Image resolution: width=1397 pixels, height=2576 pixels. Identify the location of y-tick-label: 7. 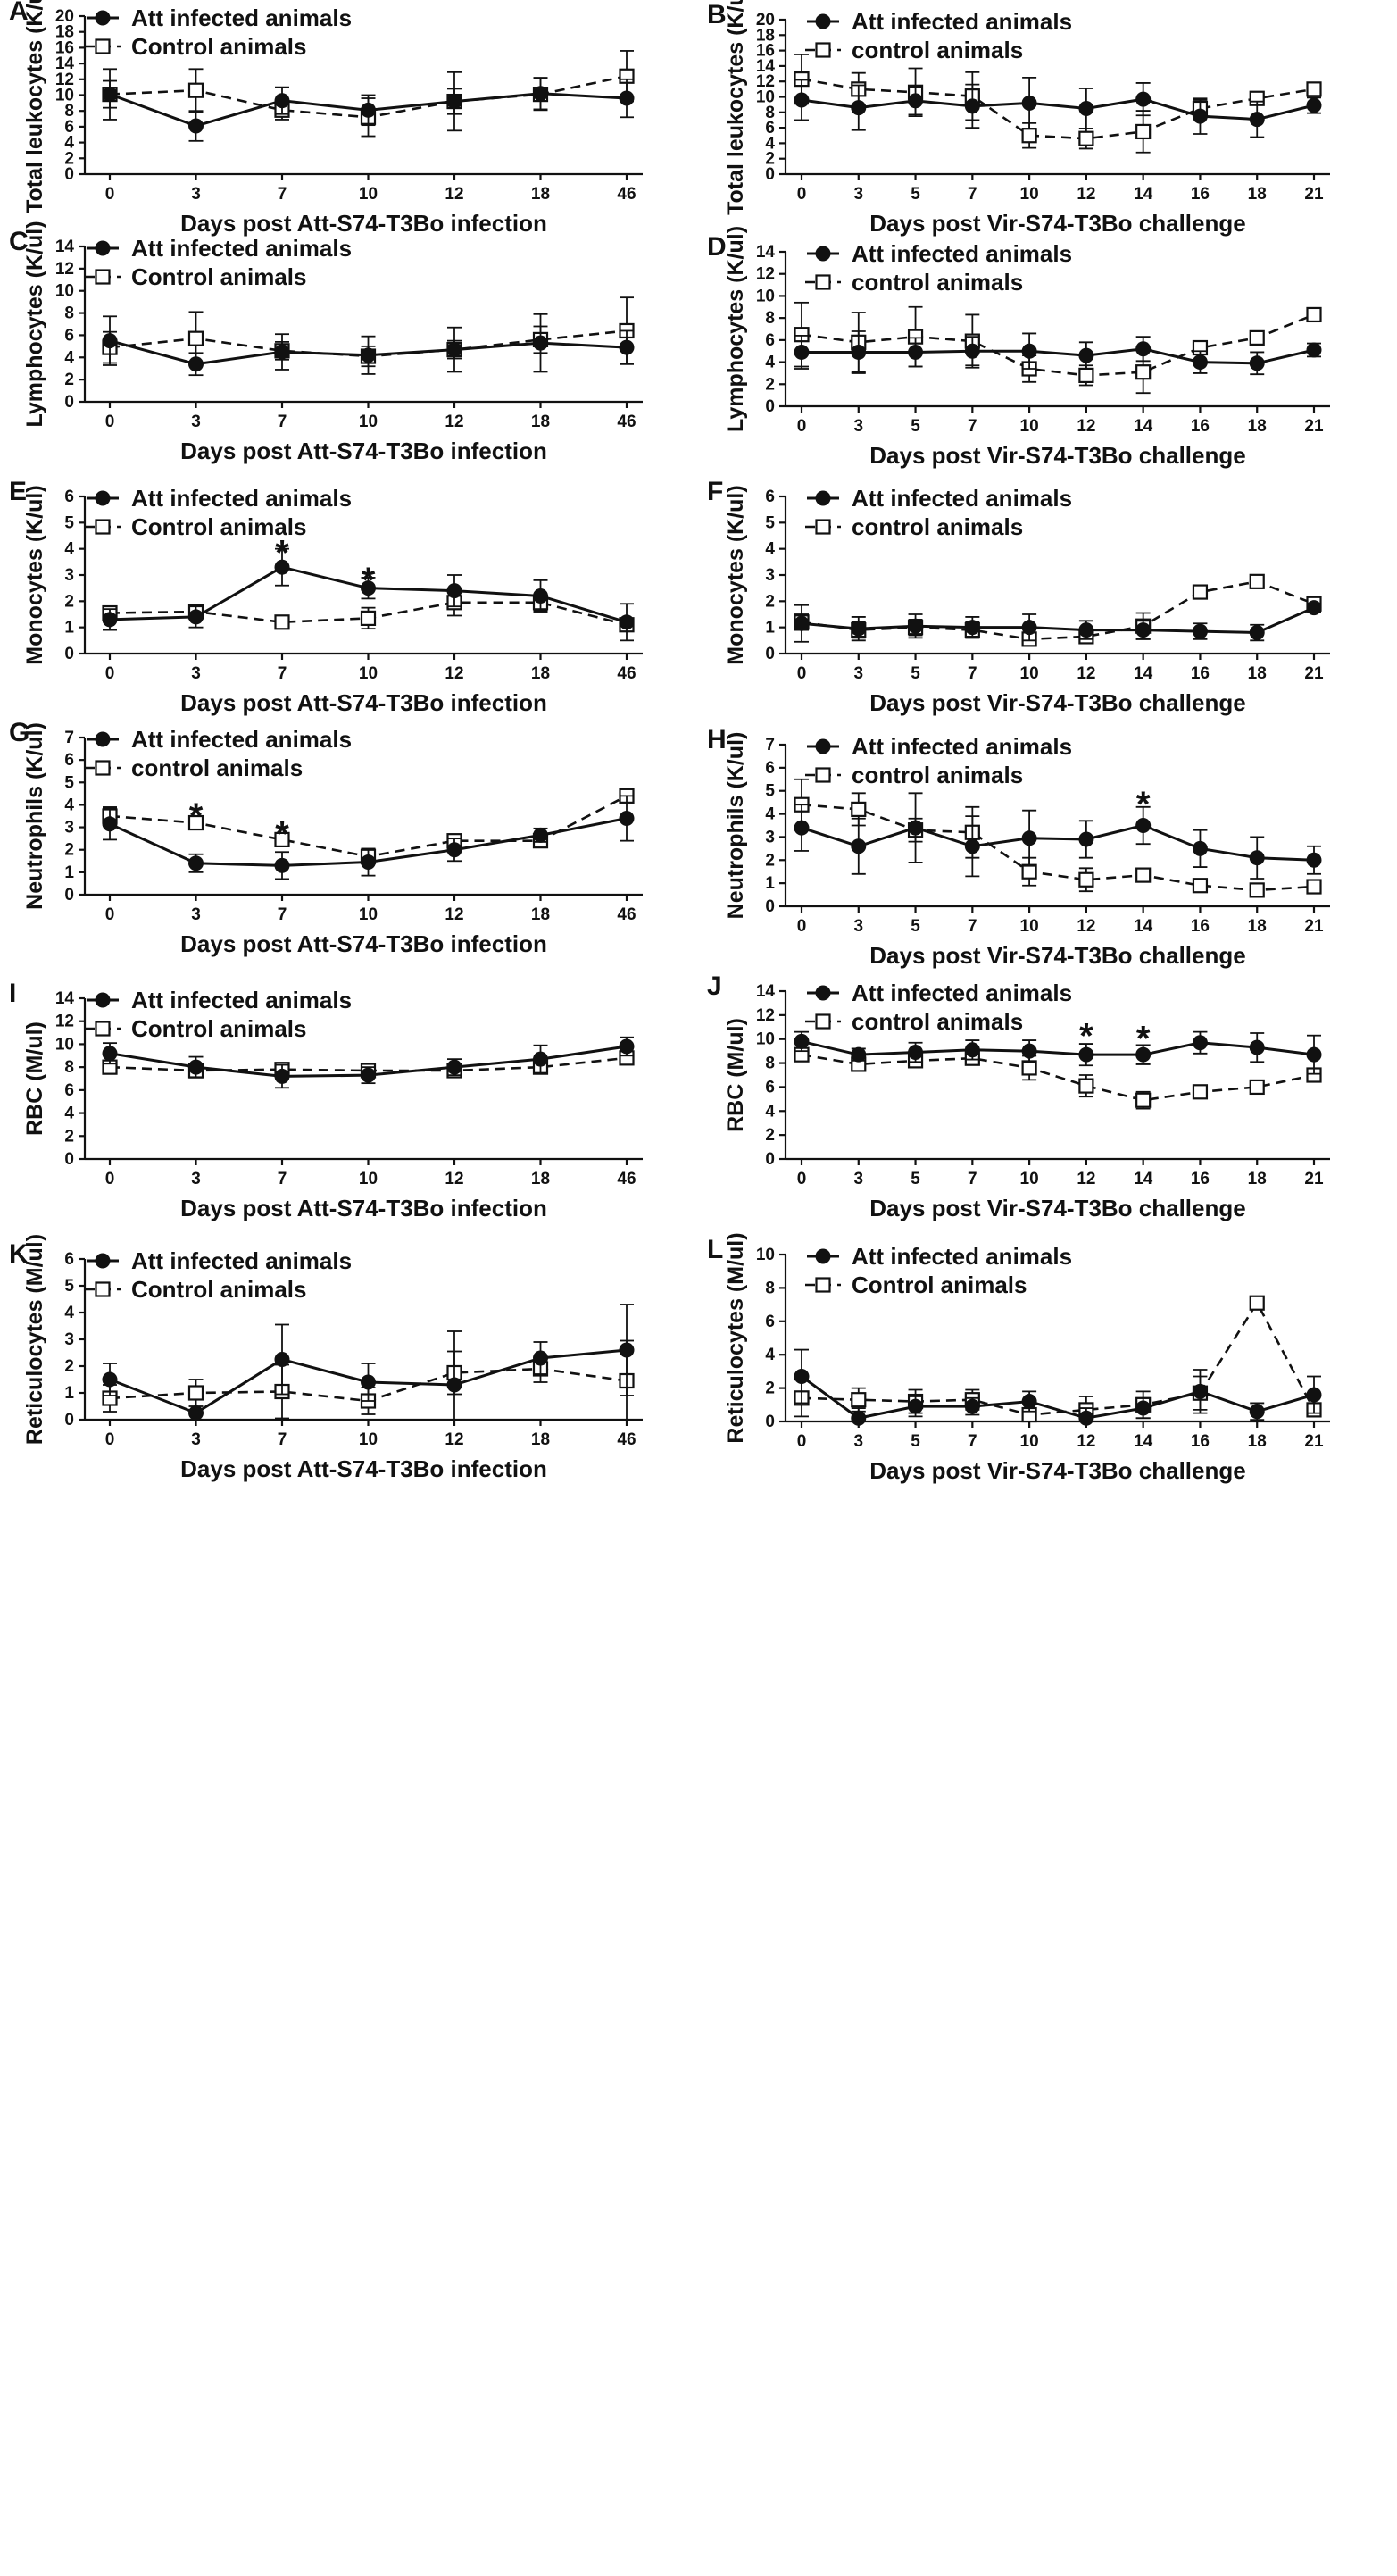
(69, 738).